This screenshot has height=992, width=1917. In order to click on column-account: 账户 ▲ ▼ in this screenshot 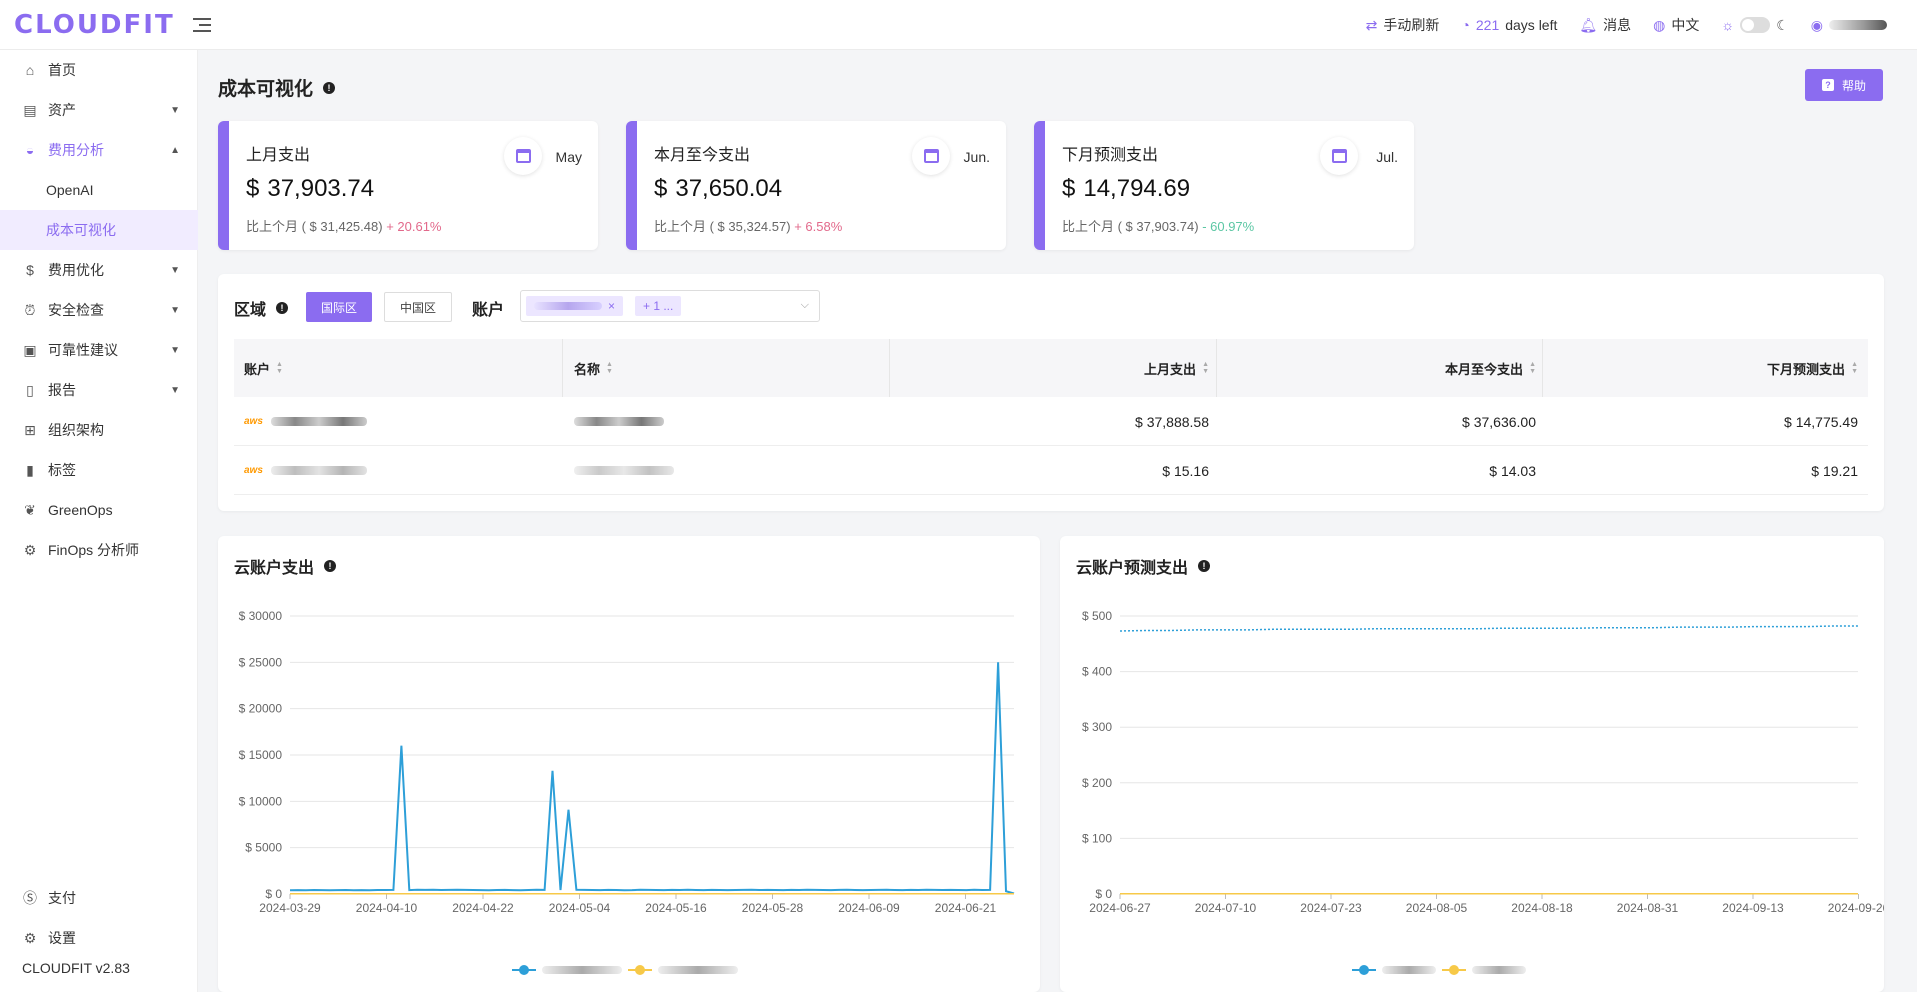, I will do `click(394, 368)`.